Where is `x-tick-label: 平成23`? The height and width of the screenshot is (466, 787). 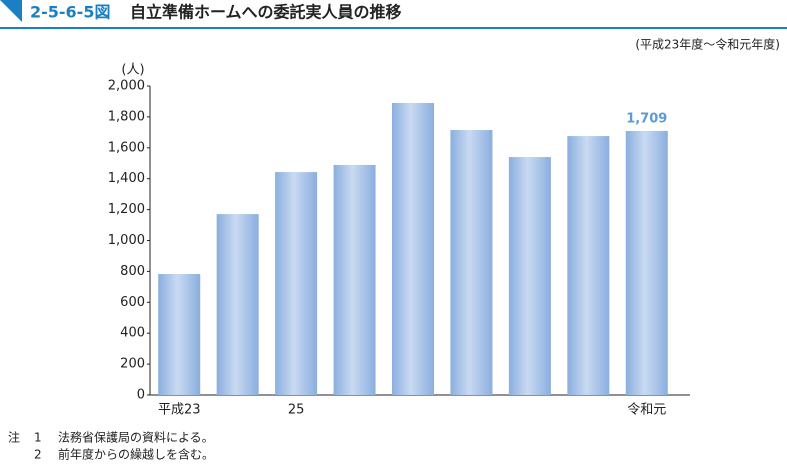 x-tick-label: 平成23 is located at coordinates (179, 410).